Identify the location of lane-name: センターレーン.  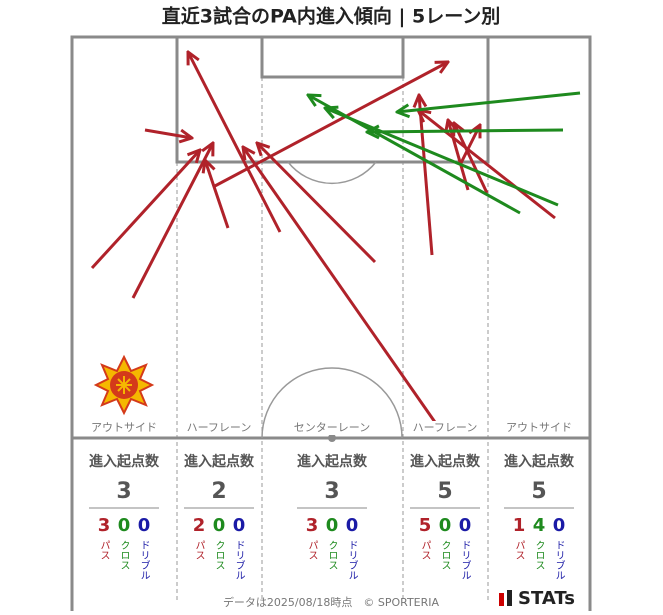
(332, 427).